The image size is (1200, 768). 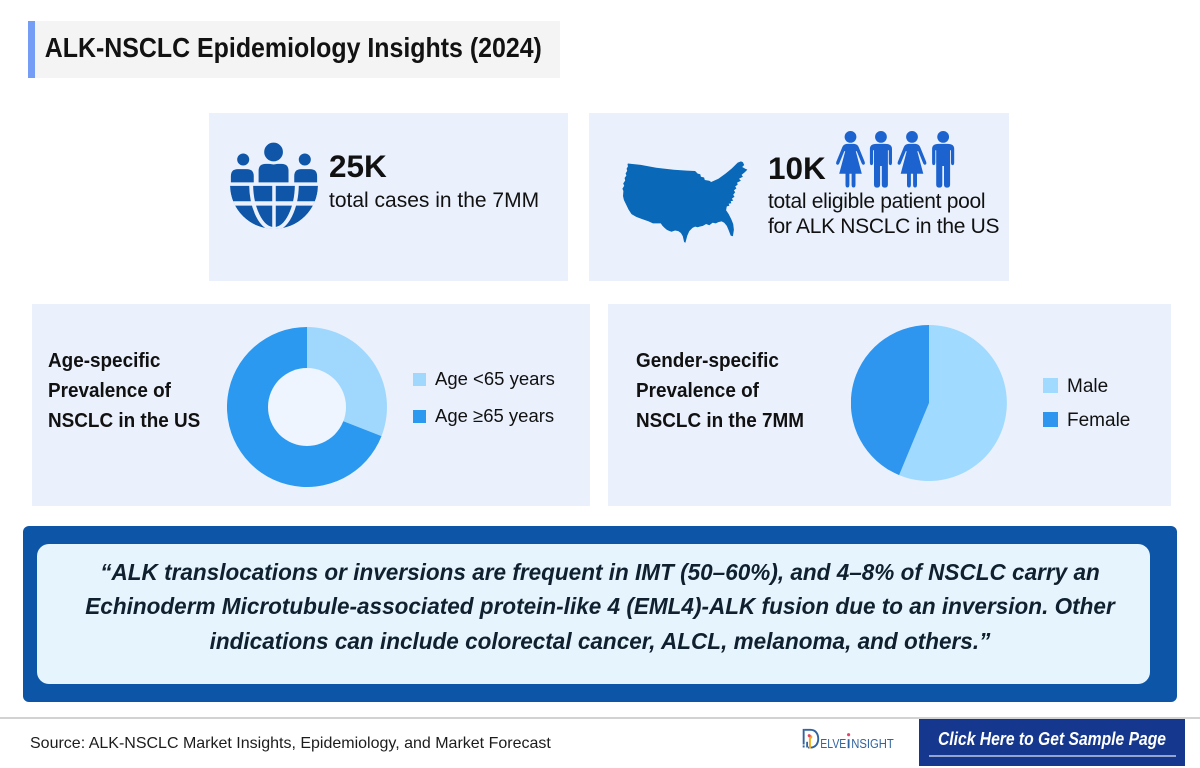 I want to click on svg-text: ELVE, so click(x=833, y=743).